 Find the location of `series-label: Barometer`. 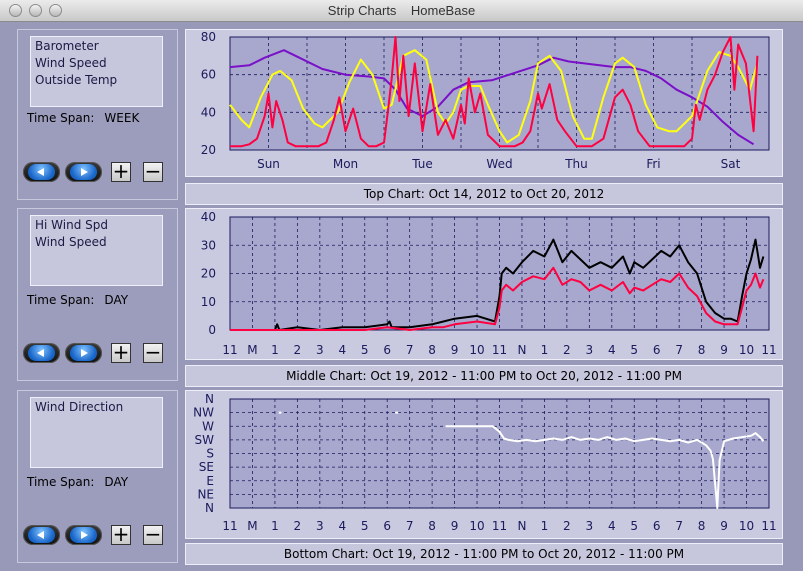

series-label: Barometer is located at coordinates (67, 46).